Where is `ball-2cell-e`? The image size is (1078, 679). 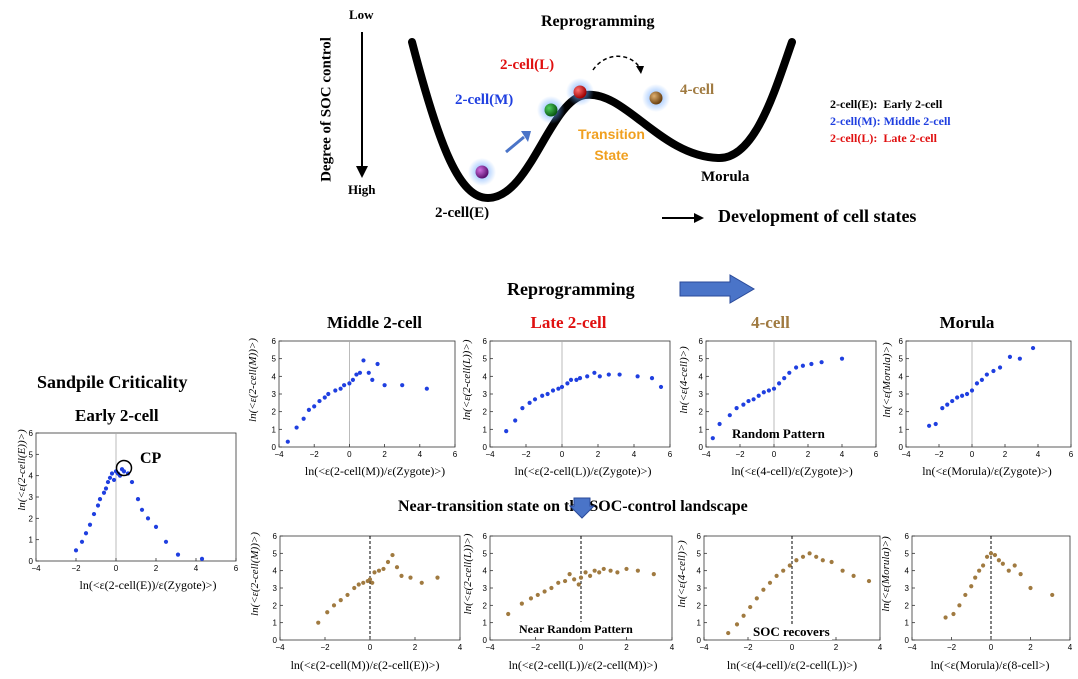 ball-2cell-e is located at coordinates (482, 172).